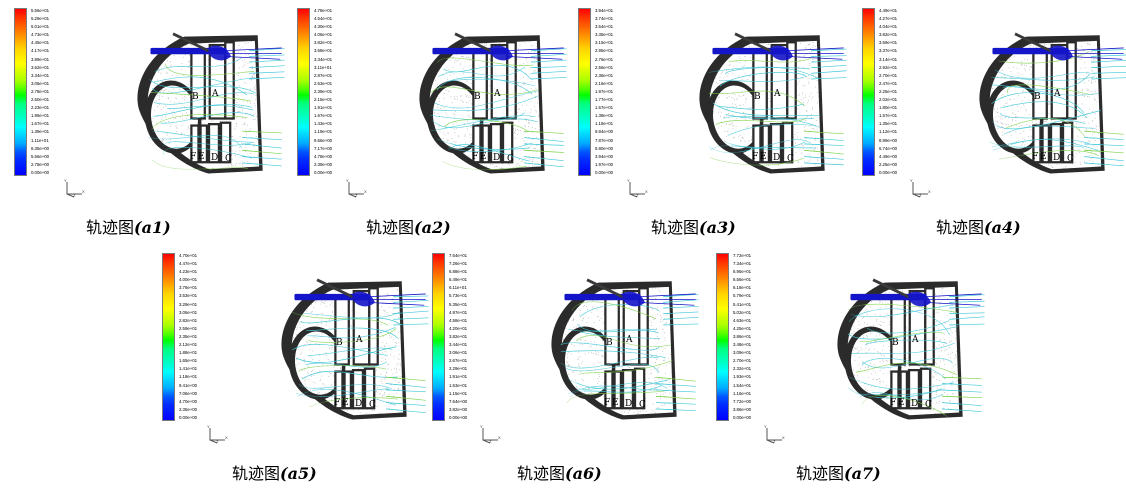  What do you see at coordinates (40, 51) in the screenshot?
I see `colorbar-tick: 4.17e+01` at bounding box center [40, 51].